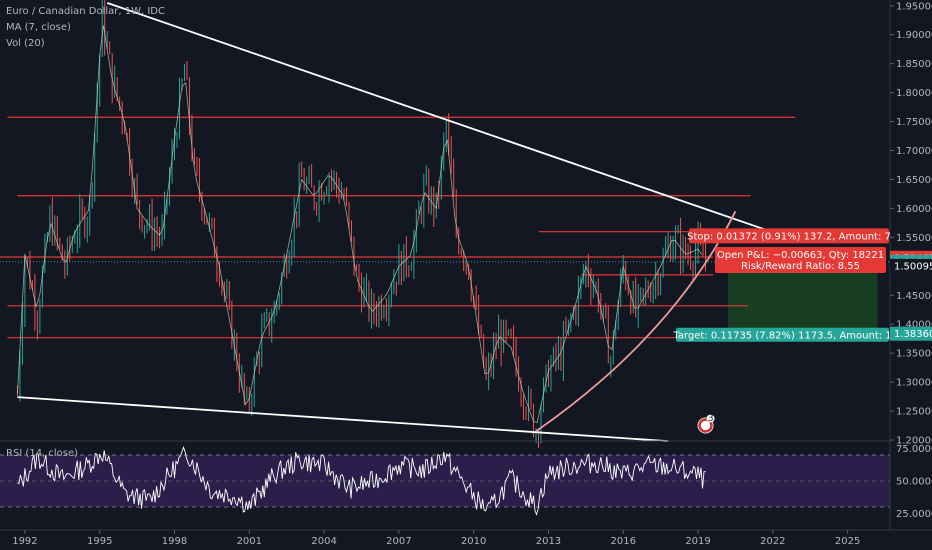 The height and width of the screenshot is (550, 932). What do you see at coordinates (914, 209) in the screenshot?
I see `price-tick-label: 1.60000` at bounding box center [914, 209].